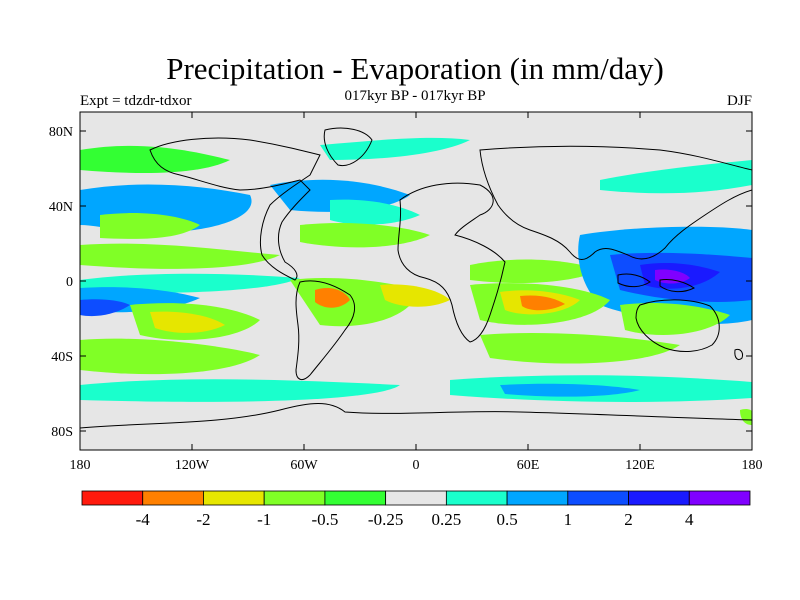 The width and height of the screenshot is (800, 600). Describe the element at coordinates (528, 465) in the screenshot. I see `x-tick-label: 60E` at that location.